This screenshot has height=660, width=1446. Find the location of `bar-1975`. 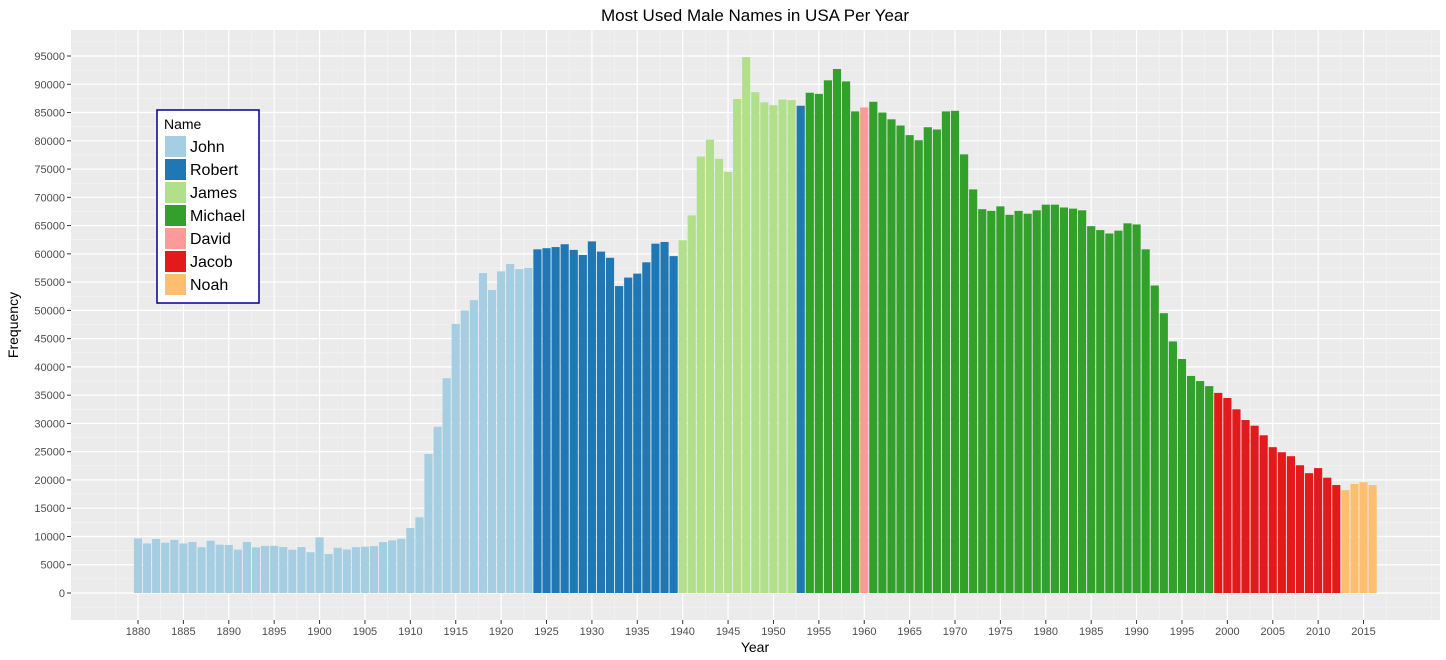

bar-1975 is located at coordinates (1000, 400).